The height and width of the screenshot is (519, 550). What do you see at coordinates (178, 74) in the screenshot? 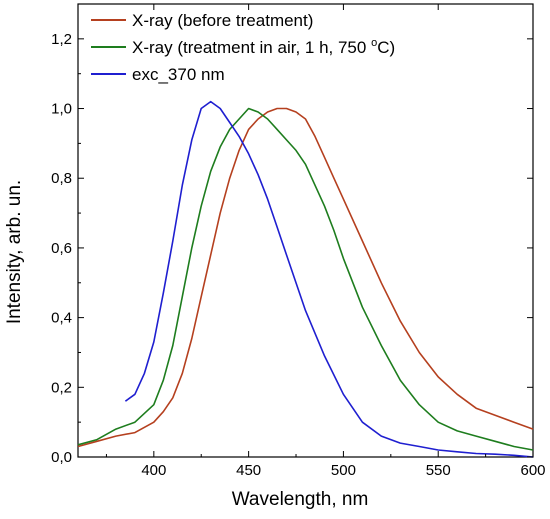
I see `legend-label-exc: exc_370 nm` at bounding box center [178, 74].